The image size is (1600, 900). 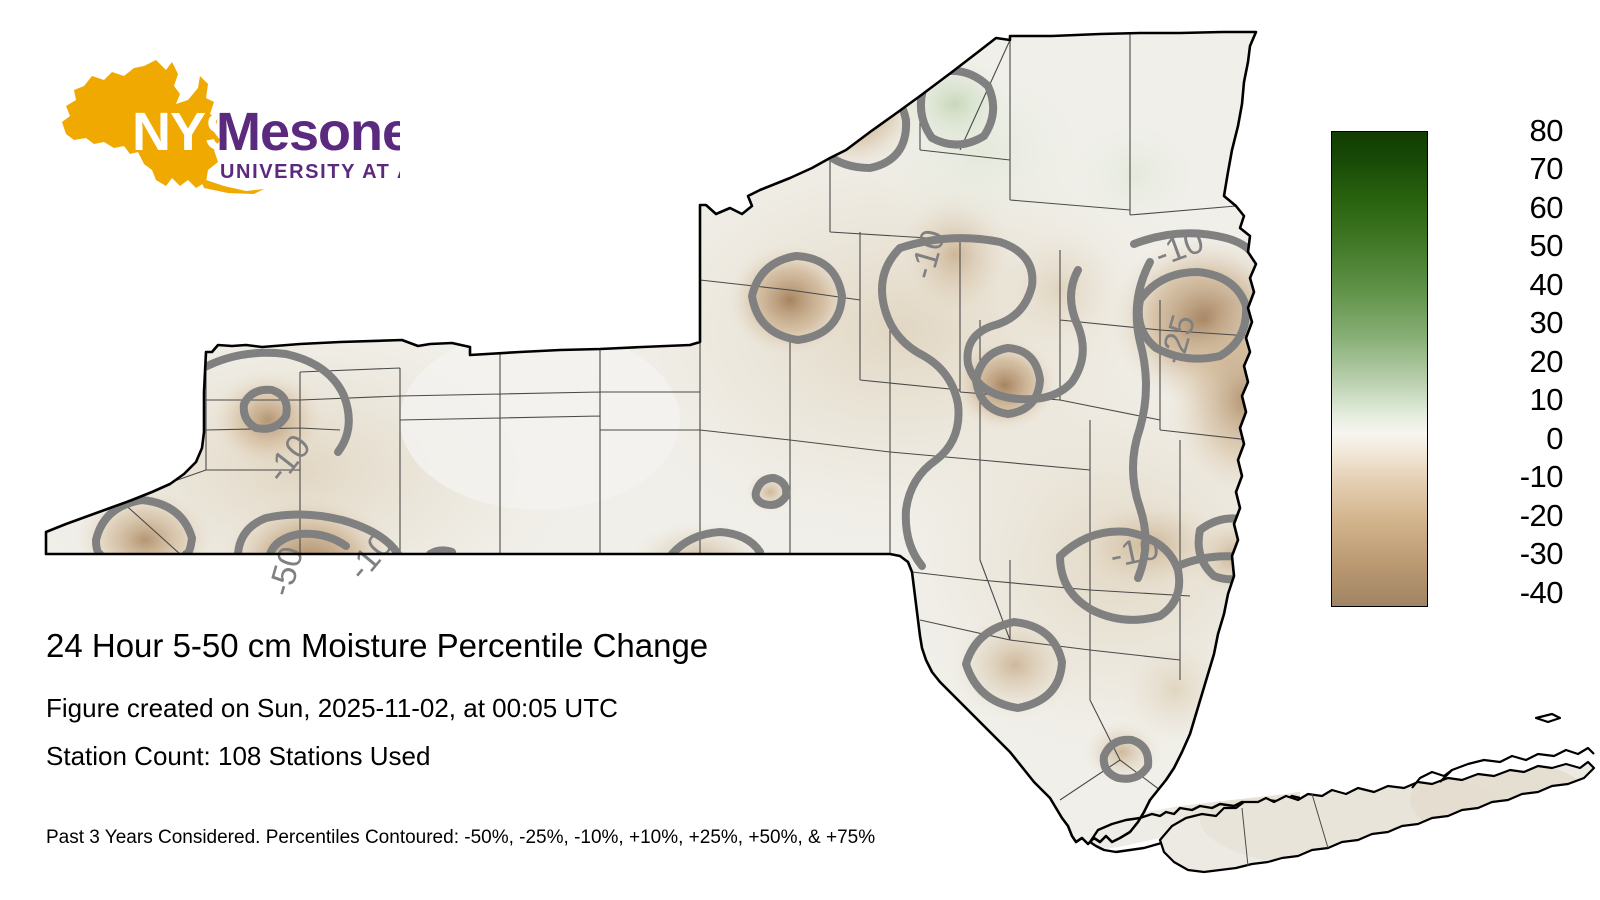 I want to click on station-count-line: Station Count: 108 Stations Used, so click(x=238, y=756).